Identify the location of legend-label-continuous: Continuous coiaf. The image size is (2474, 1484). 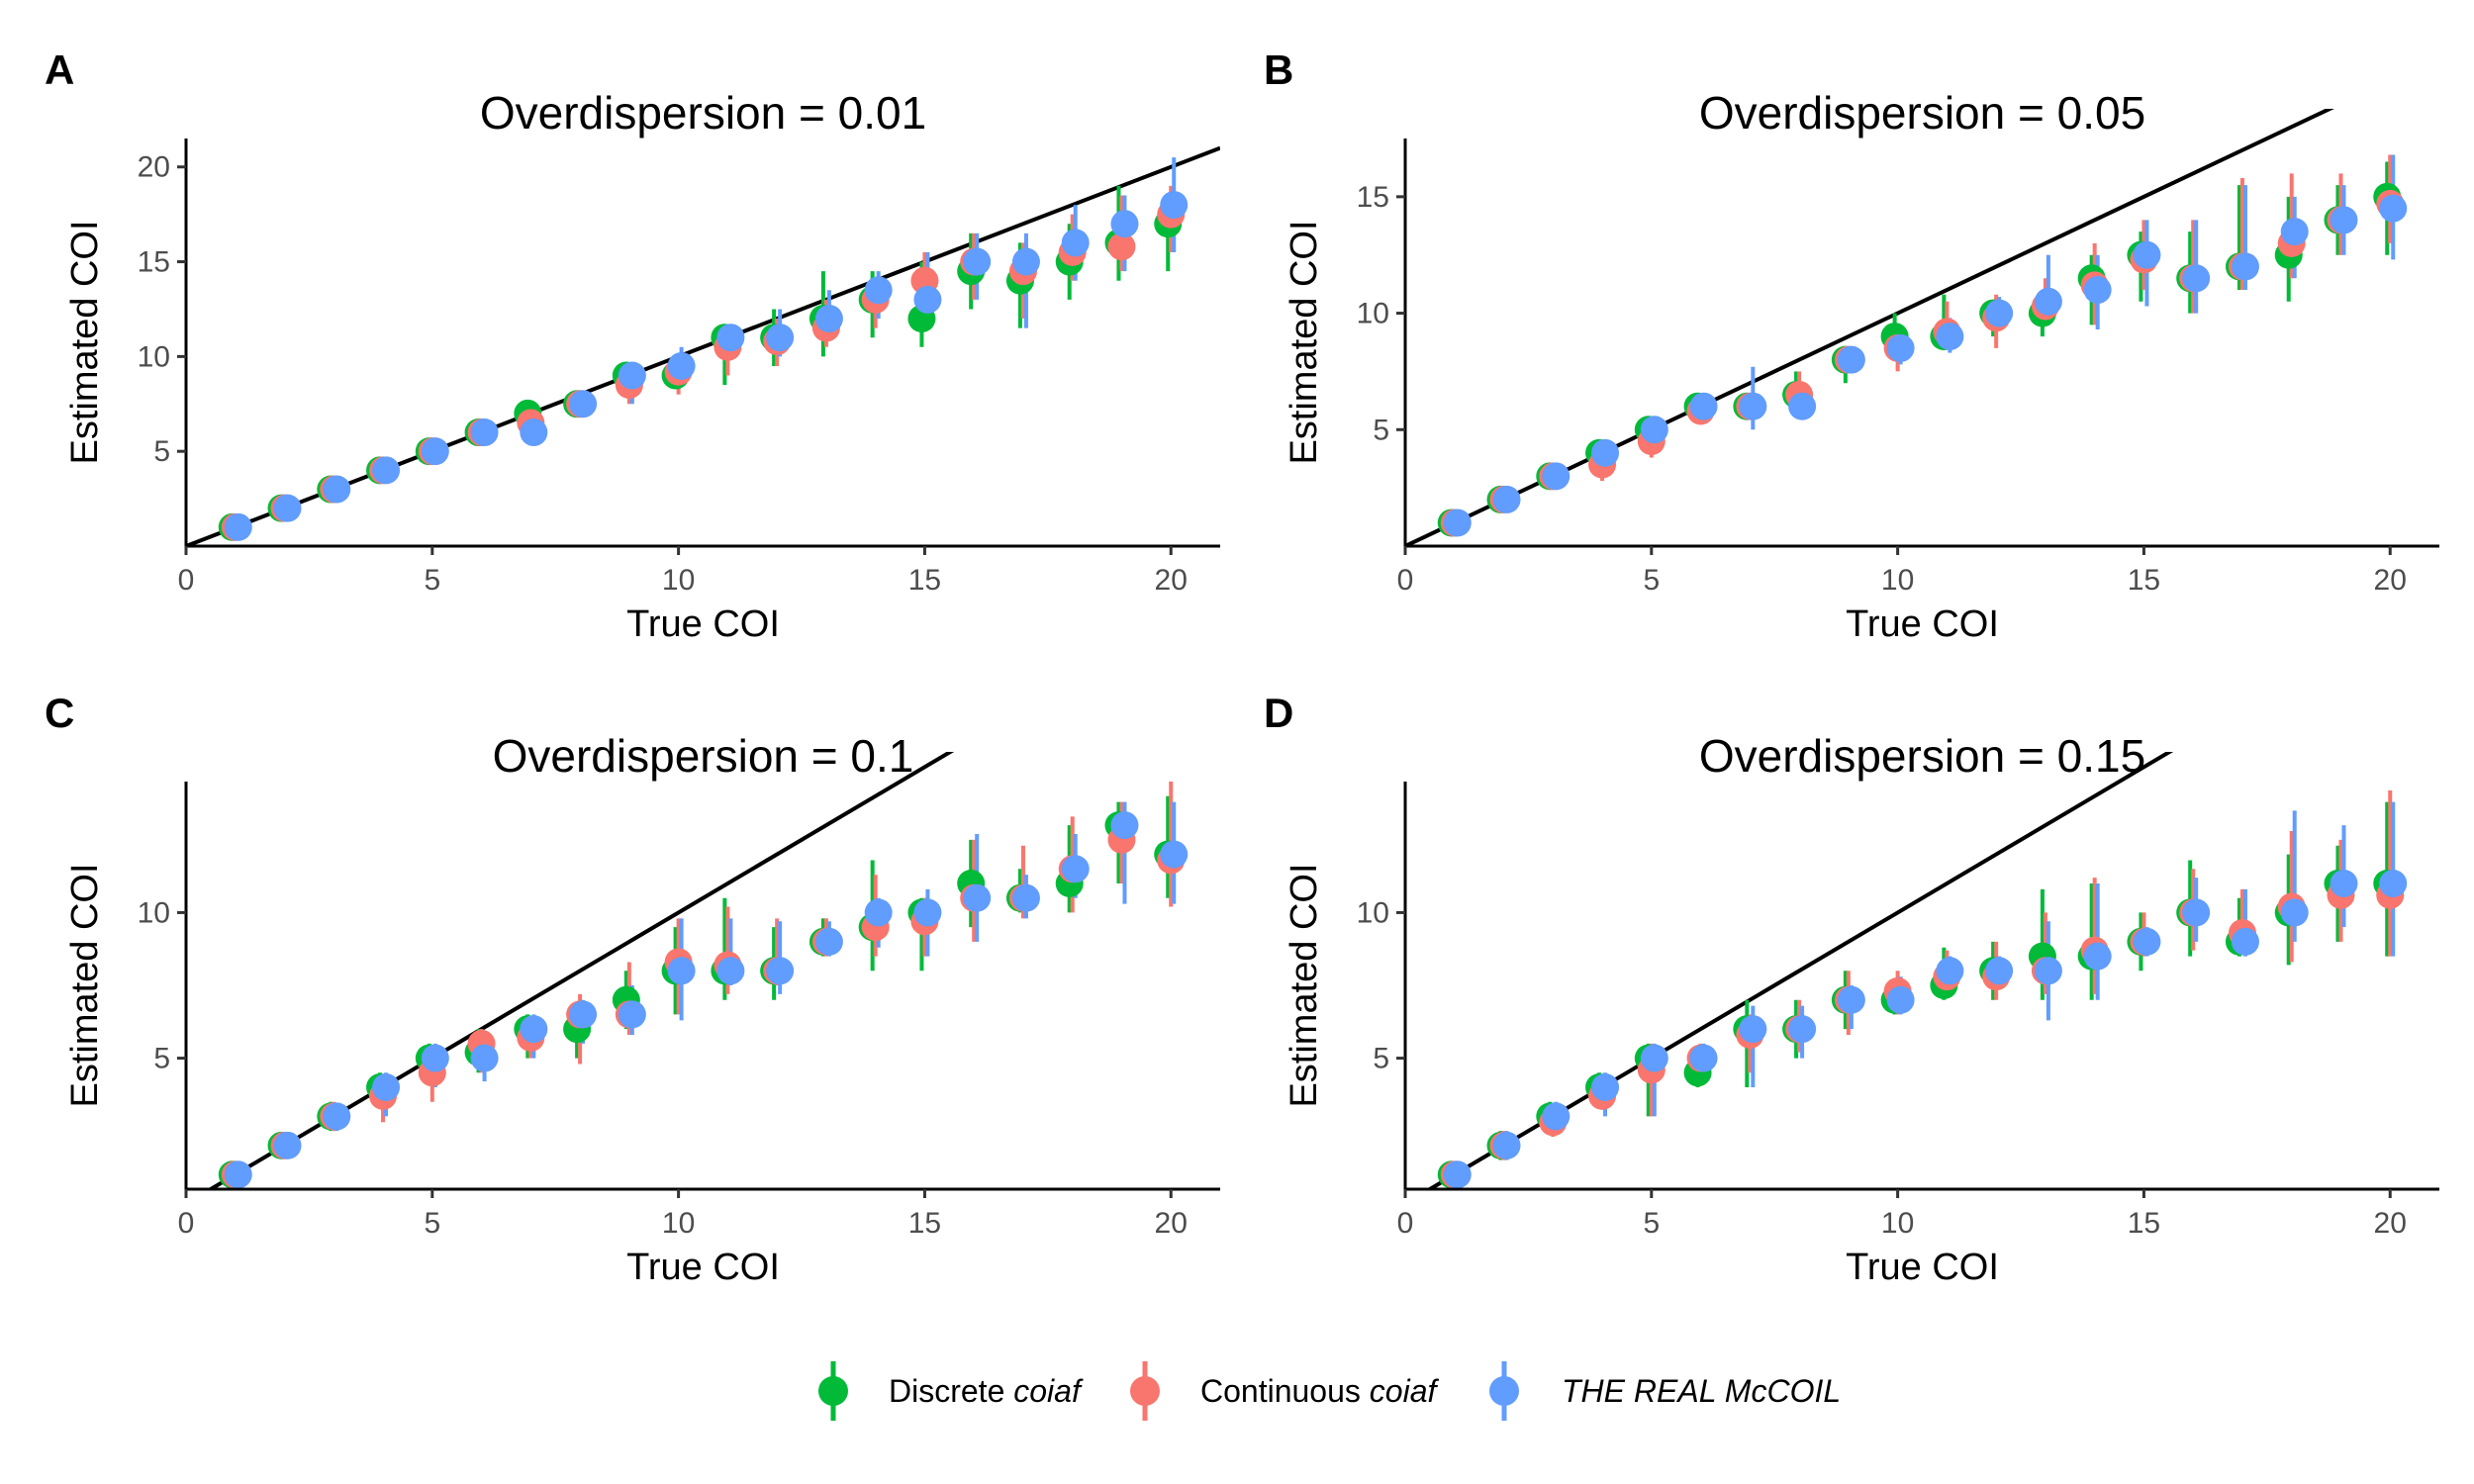
(1319, 1391).